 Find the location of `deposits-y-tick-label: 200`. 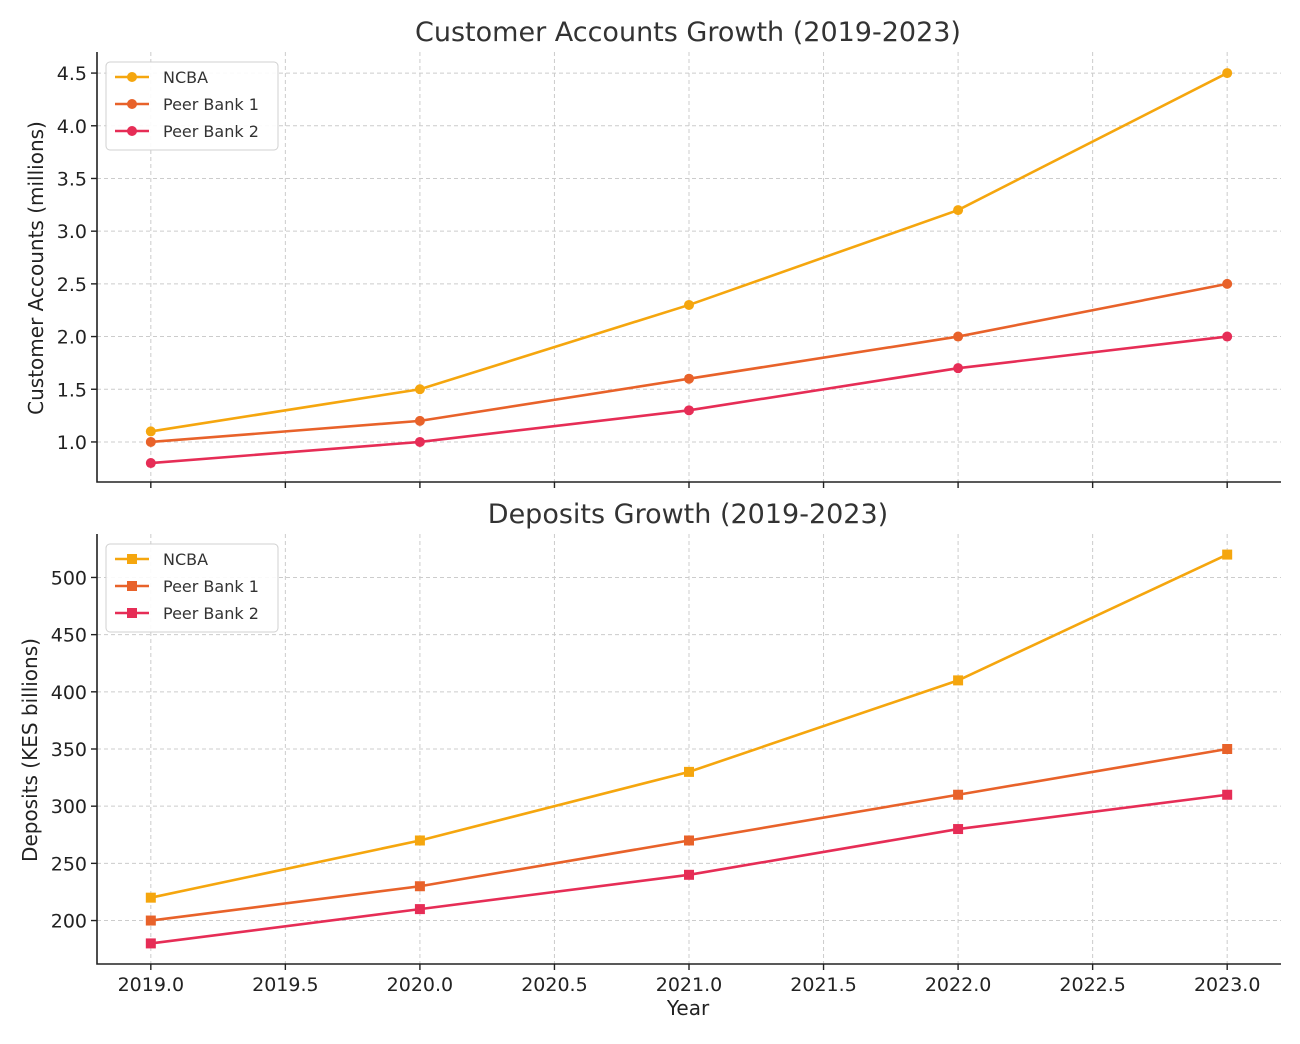

deposits-y-tick-label: 200 is located at coordinates (69, 922).